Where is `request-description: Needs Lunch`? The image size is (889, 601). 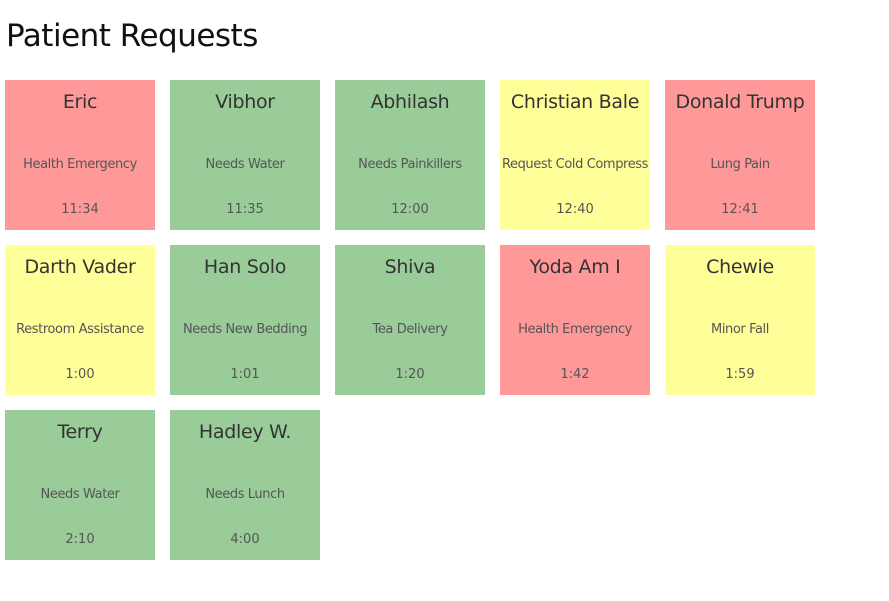 request-description: Needs Lunch is located at coordinates (245, 494).